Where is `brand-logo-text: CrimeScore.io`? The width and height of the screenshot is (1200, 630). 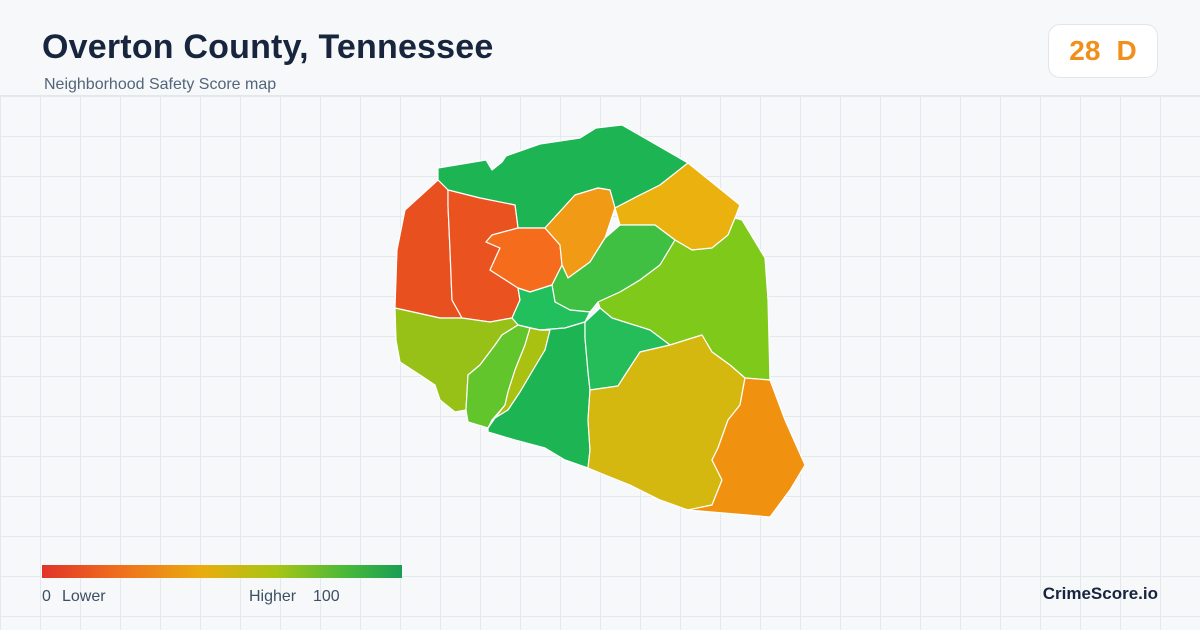
brand-logo-text: CrimeScore.io is located at coordinates (1100, 593).